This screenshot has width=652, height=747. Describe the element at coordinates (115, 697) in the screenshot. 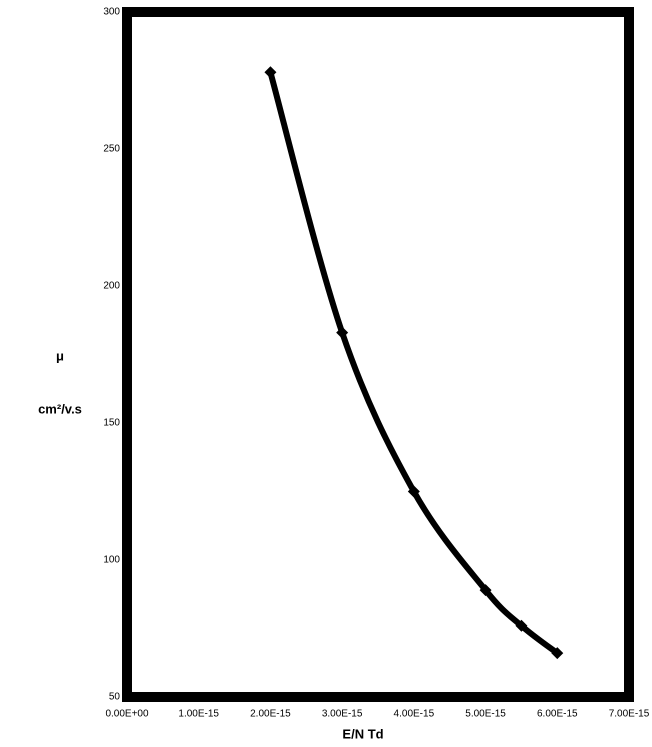

I see `y-tick-label: 50` at that location.